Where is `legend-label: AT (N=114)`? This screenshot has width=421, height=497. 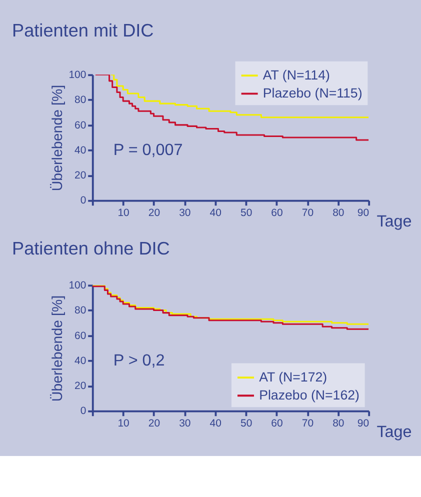
legend-label: AT (N=114) is located at coordinates (296, 74).